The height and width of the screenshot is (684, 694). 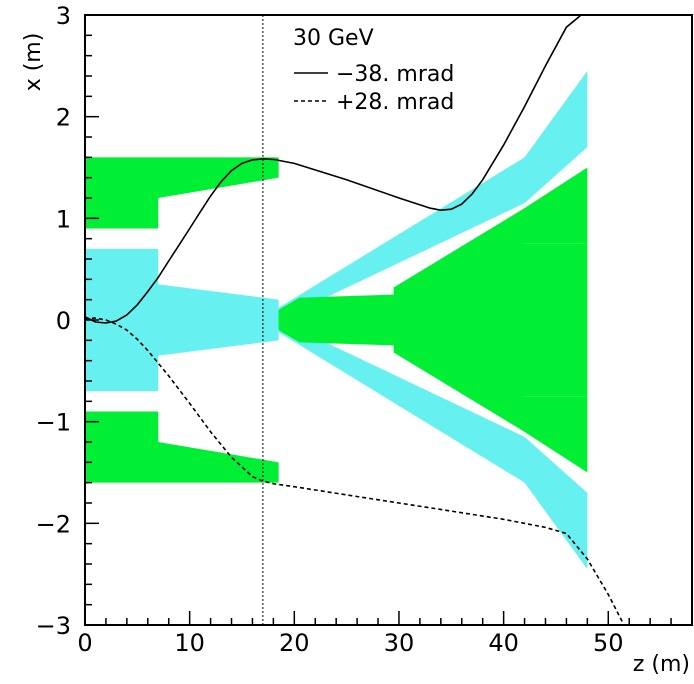 What do you see at coordinates (189, 643) in the screenshot?
I see `x-tick-label: 10` at bounding box center [189, 643].